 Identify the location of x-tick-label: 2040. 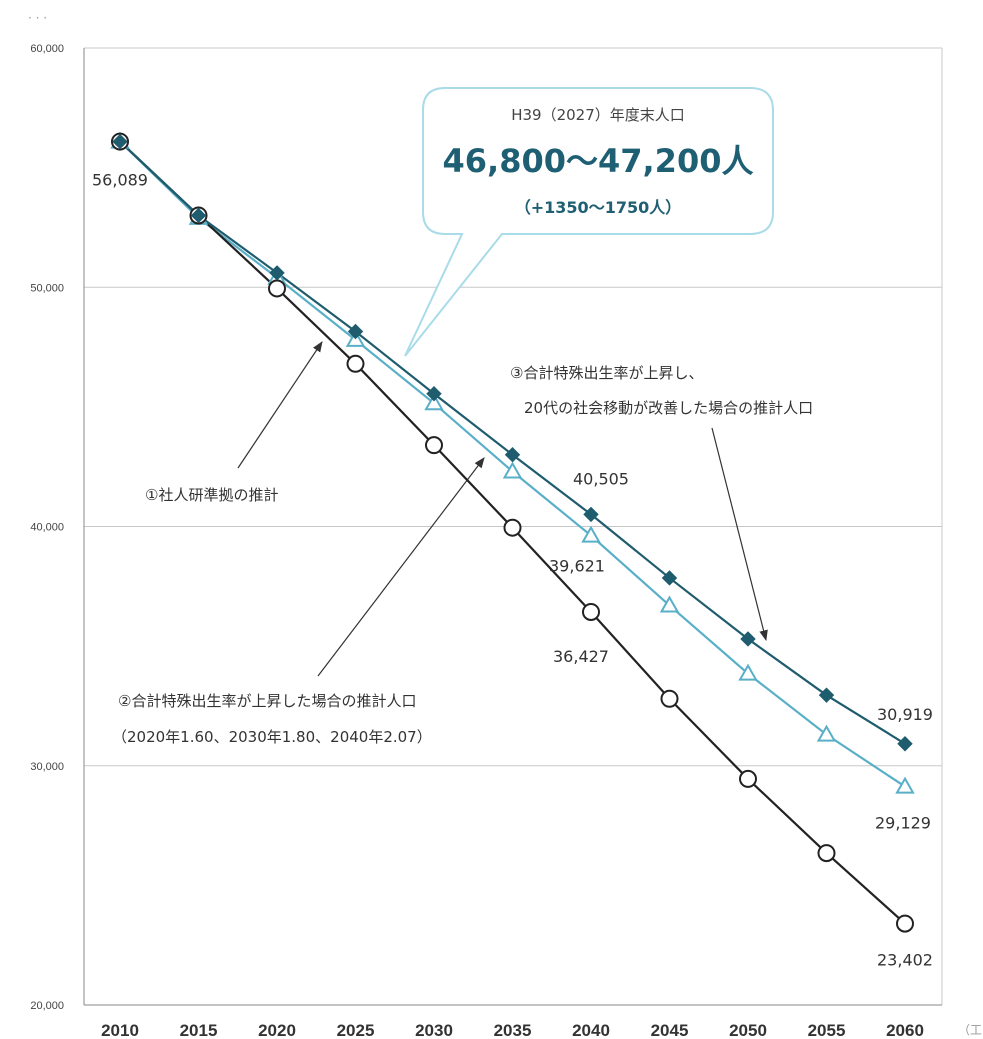
(591, 1030).